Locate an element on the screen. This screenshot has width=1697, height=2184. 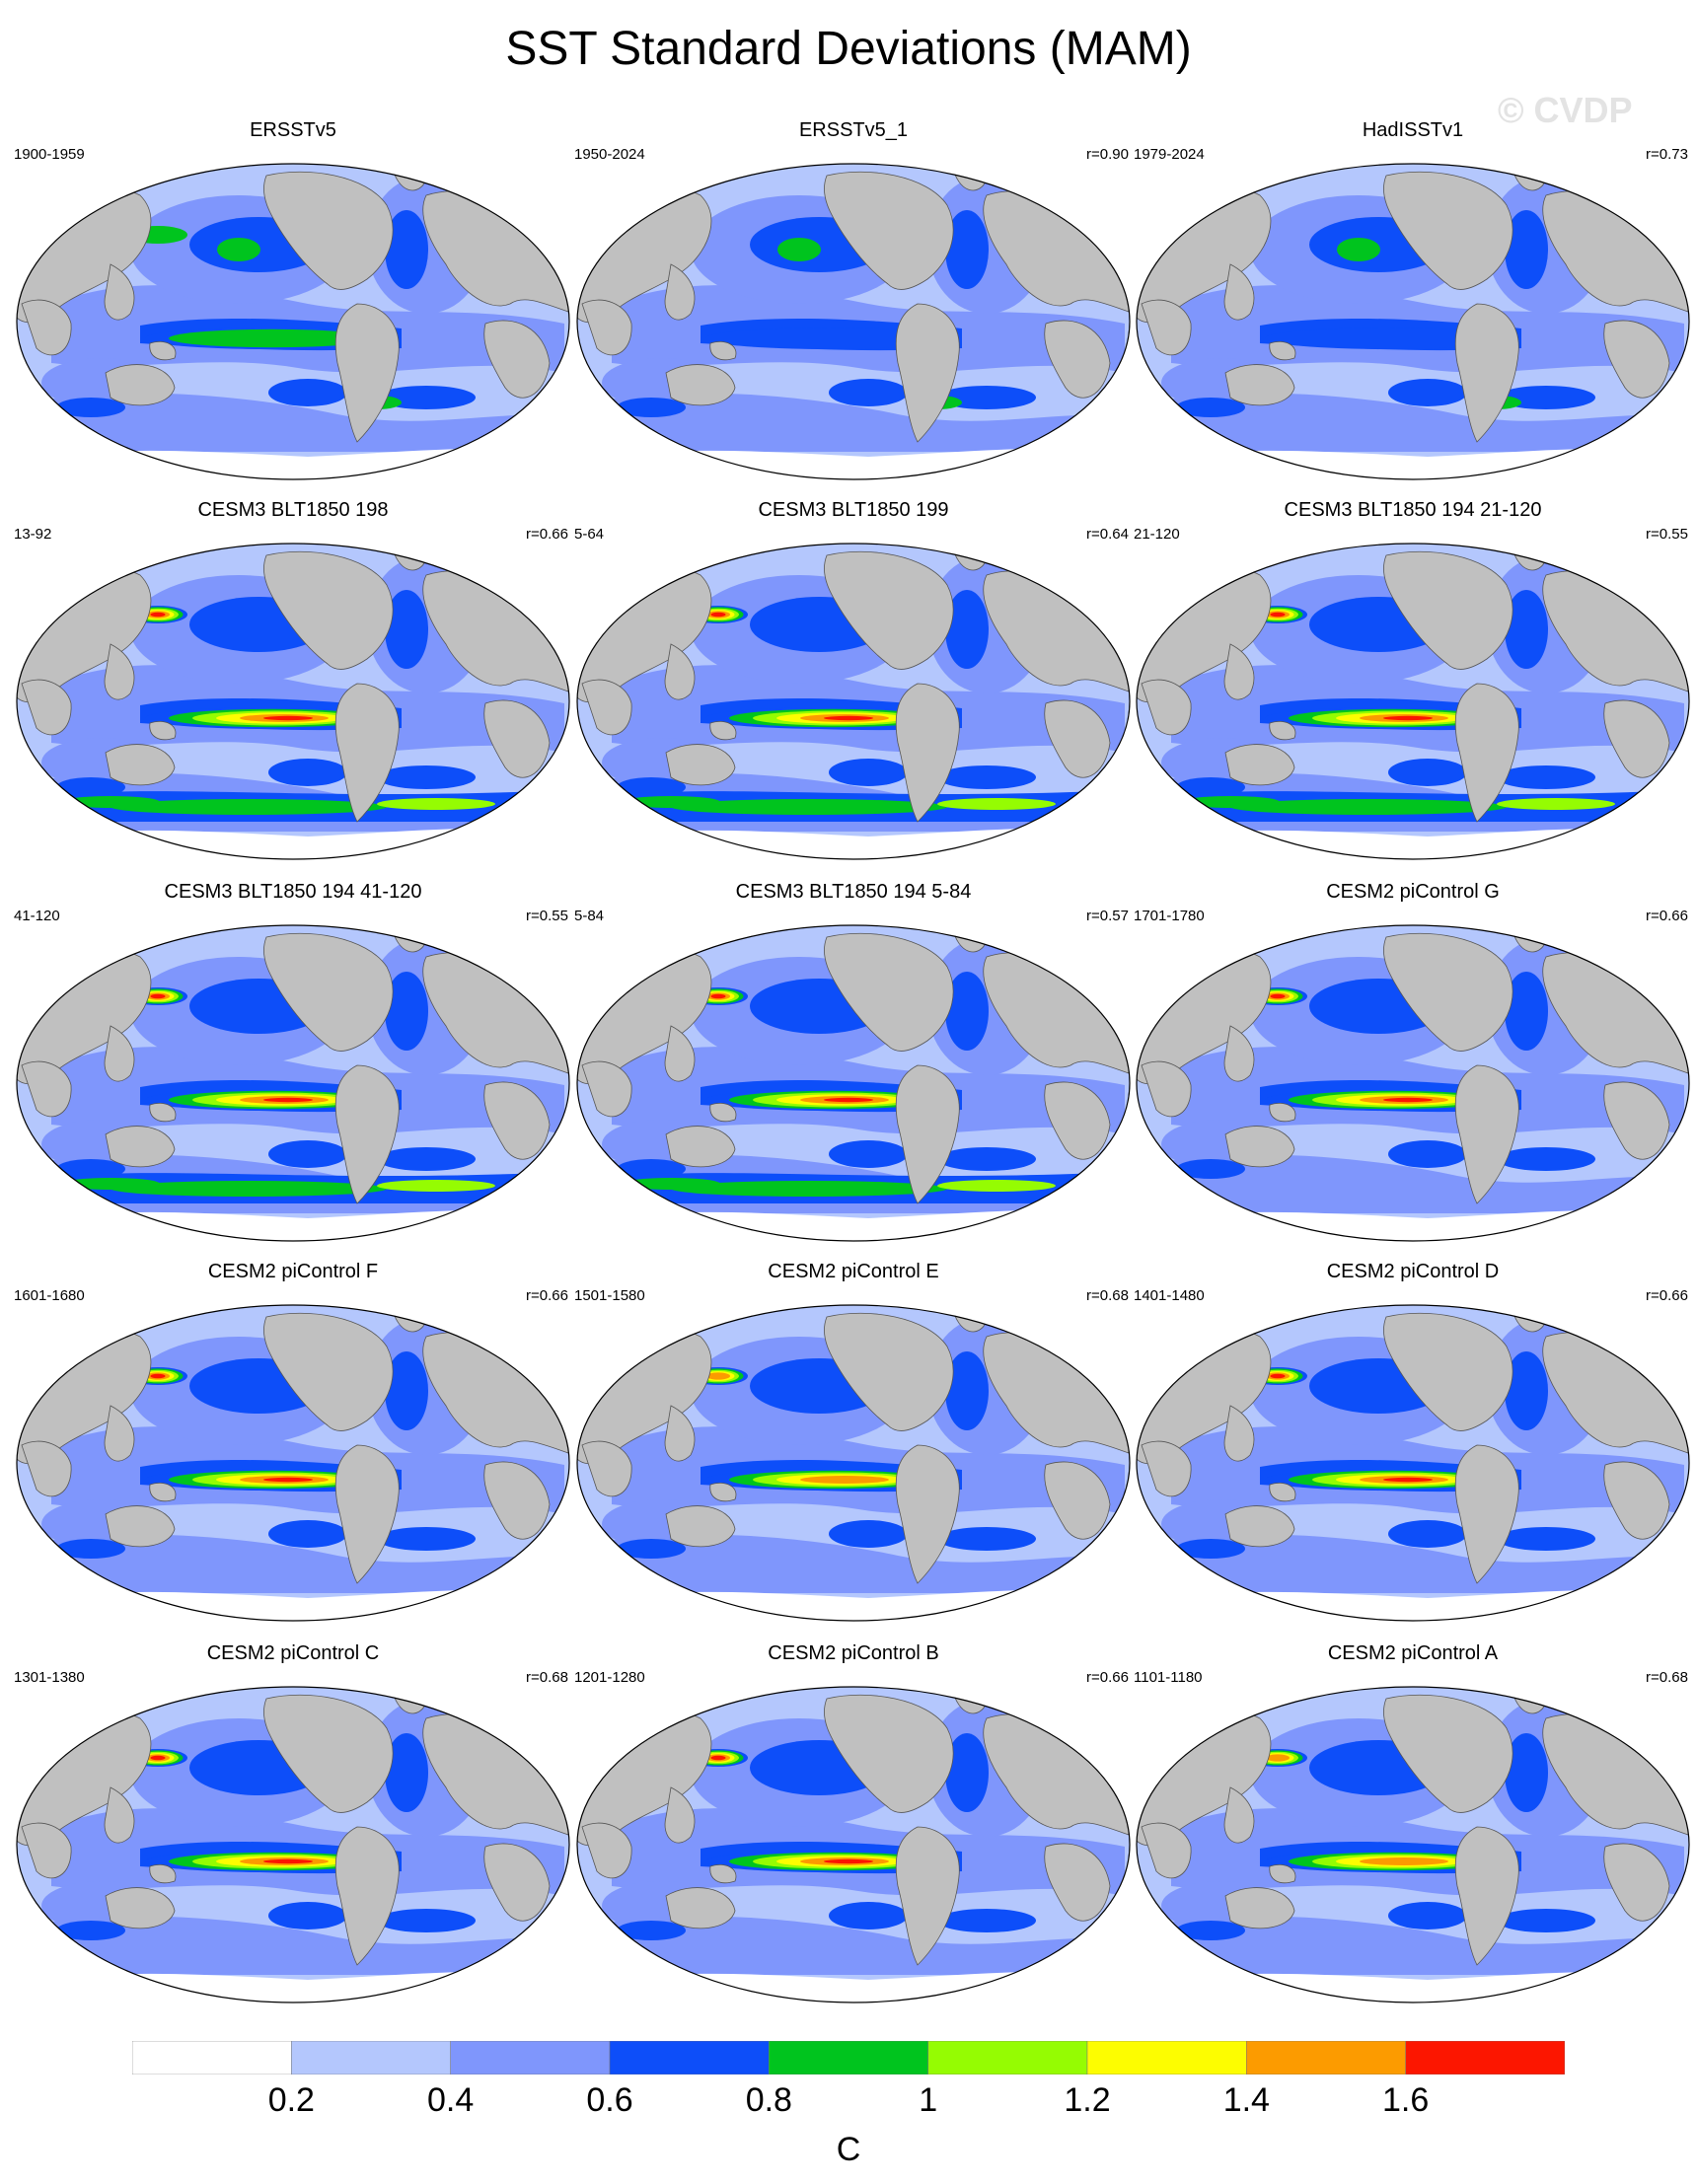
panel-title: CESM3 BLT1850 198 is located at coordinates (293, 510).